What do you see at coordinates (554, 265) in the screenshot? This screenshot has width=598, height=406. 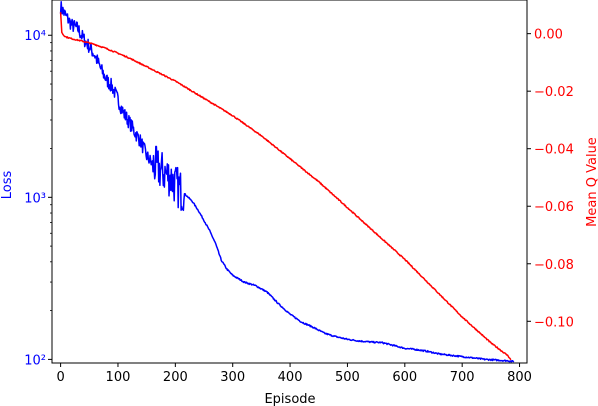 I see `right-tick-label: −0.08` at bounding box center [554, 265].